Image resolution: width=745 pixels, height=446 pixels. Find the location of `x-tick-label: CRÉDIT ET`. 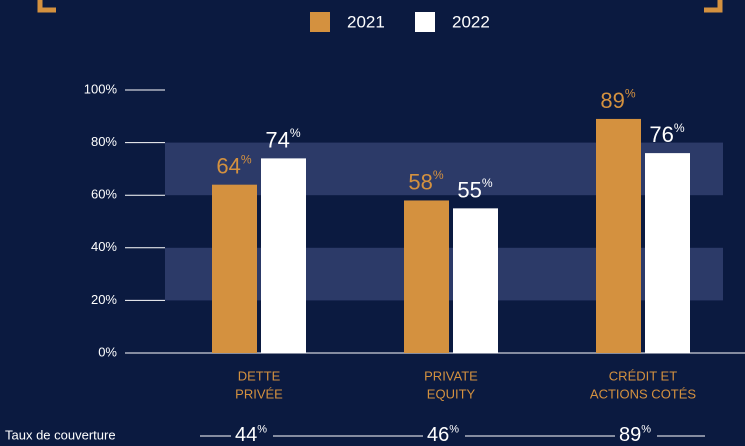

x-tick-label: CRÉDIT ET is located at coordinates (643, 375).